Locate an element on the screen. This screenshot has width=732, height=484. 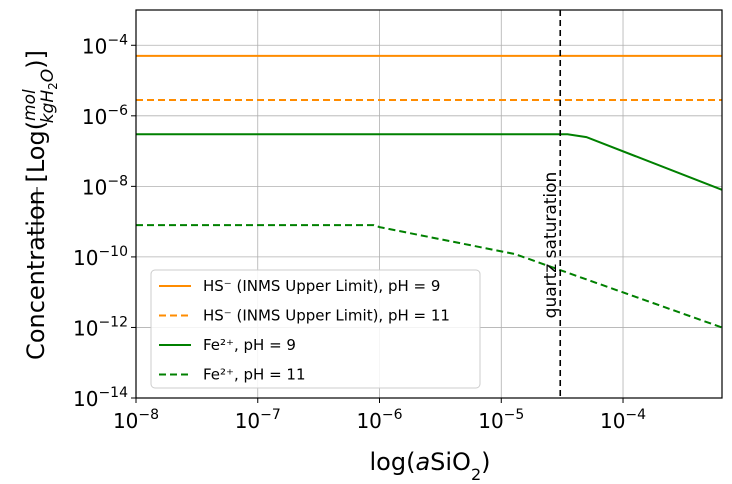
annotation-group: quartz saturation is located at coordinates (551, 204).